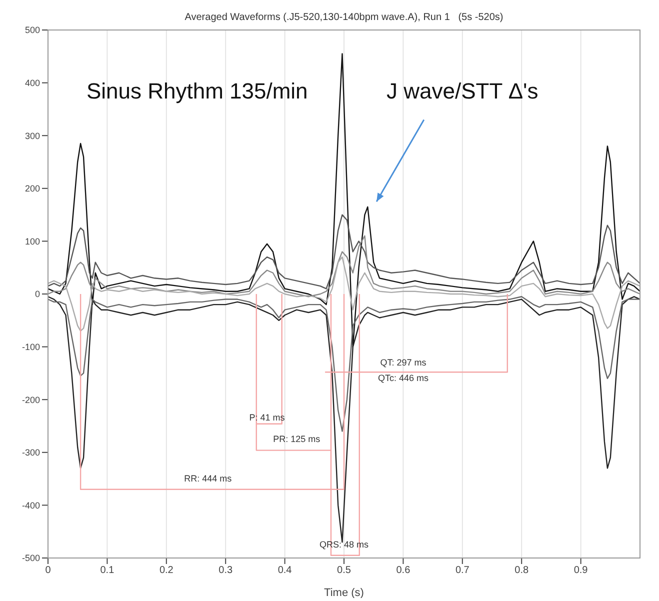 Image resolution: width=659 pixels, height=601 pixels. What do you see at coordinates (403, 362) in the screenshot?
I see `annotation: QT: 297 ms` at bounding box center [403, 362].